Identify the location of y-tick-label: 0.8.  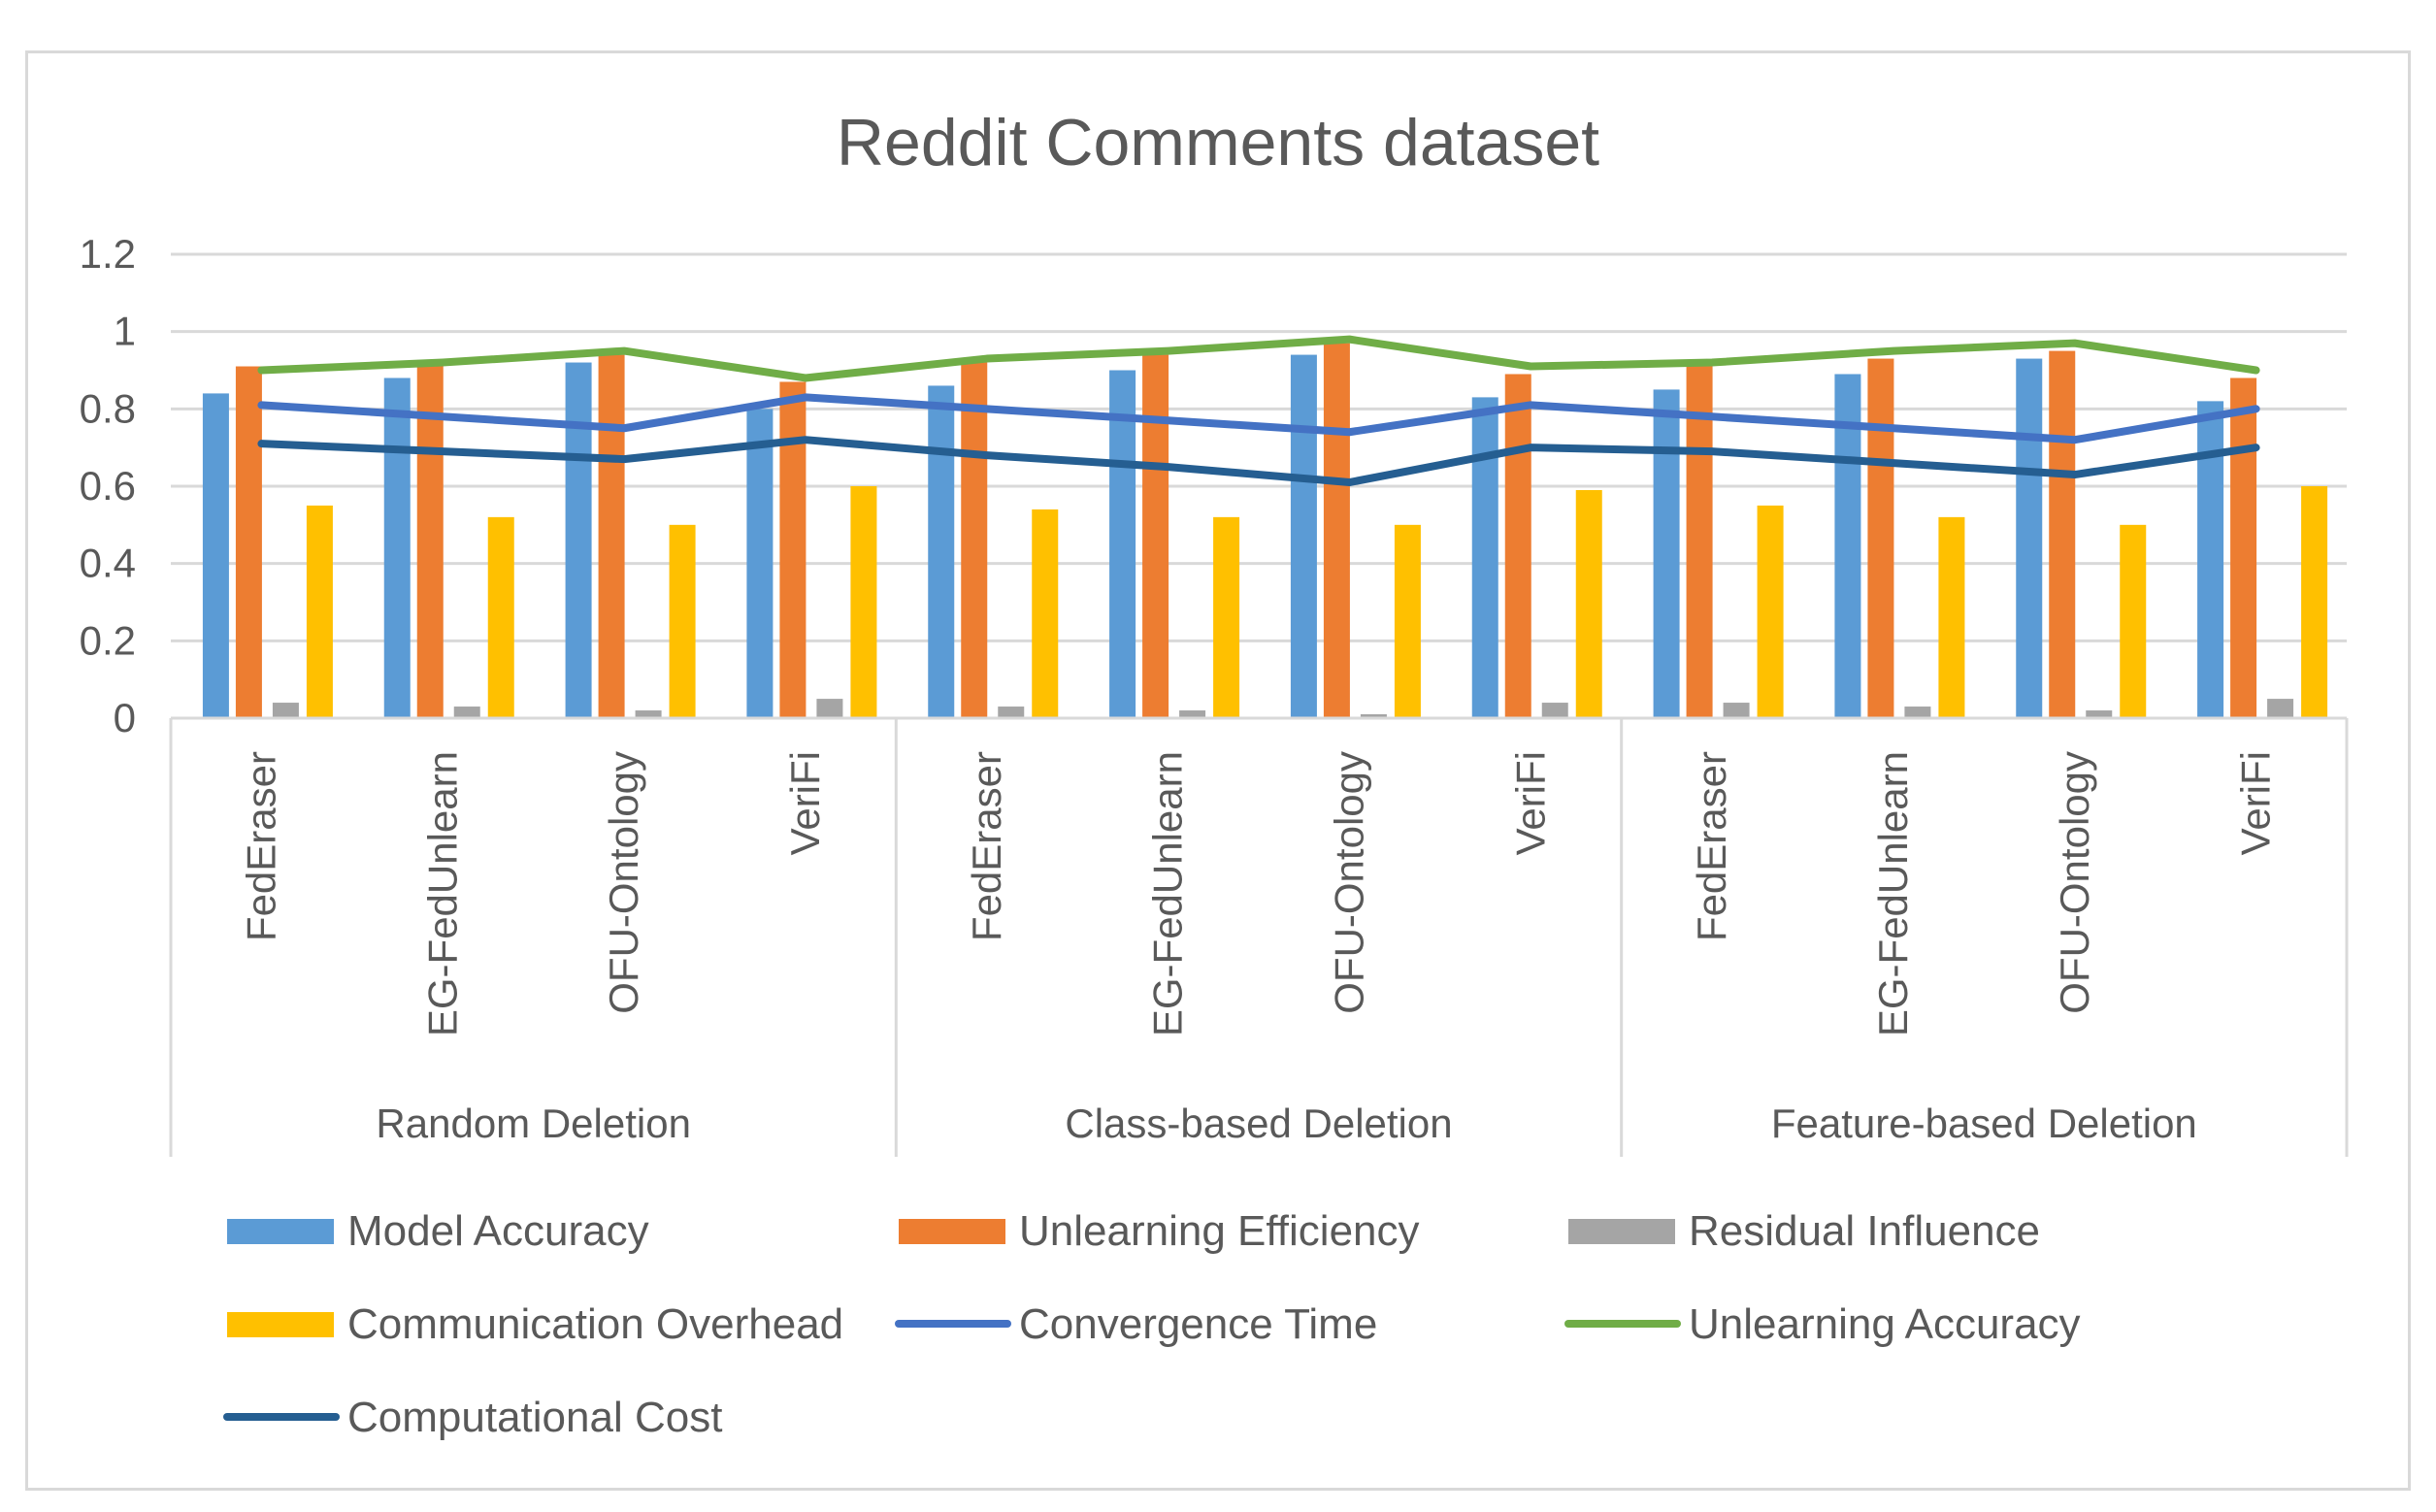
(108, 408).